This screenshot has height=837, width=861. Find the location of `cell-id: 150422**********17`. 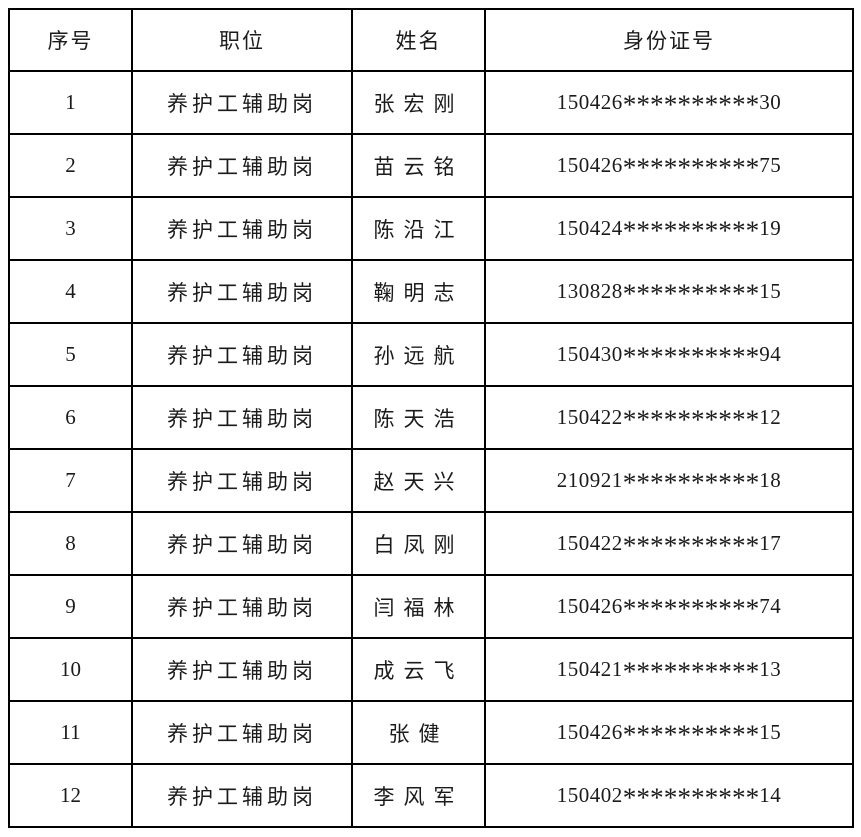

cell-id: 150422**********17 is located at coordinates (669, 543).